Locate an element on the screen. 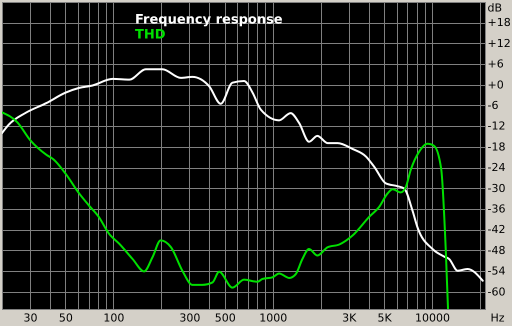 The height and width of the screenshot is (326, 512). y-axis-title: dB is located at coordinates (495, 8).